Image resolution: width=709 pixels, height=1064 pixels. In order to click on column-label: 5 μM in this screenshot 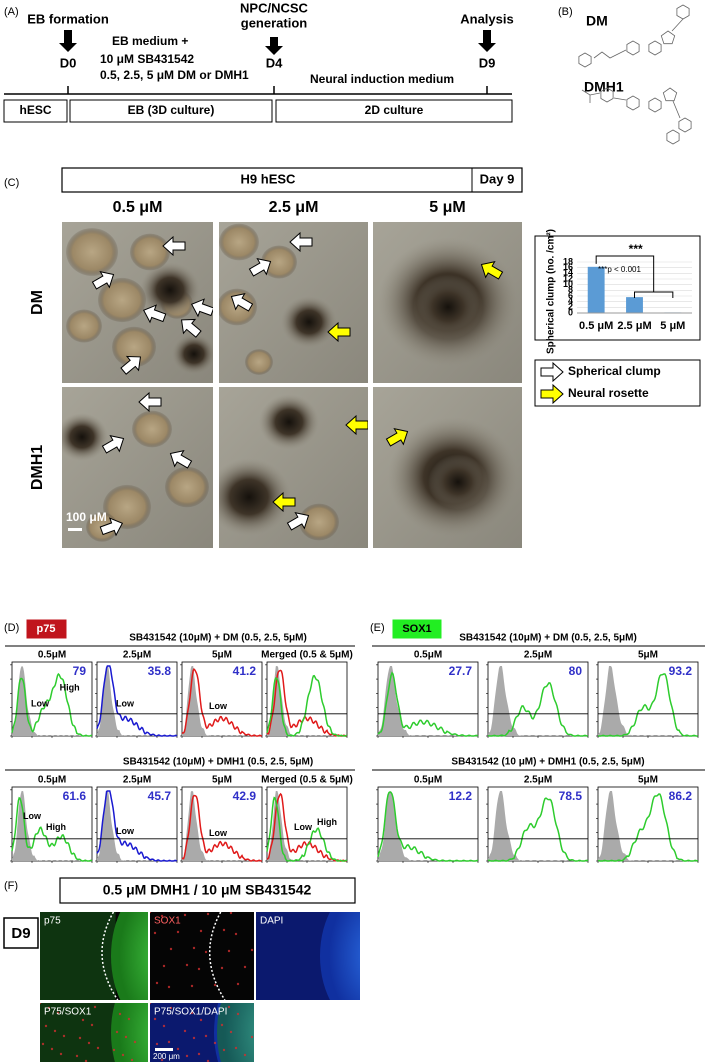, I will do `click(447, 207)`.